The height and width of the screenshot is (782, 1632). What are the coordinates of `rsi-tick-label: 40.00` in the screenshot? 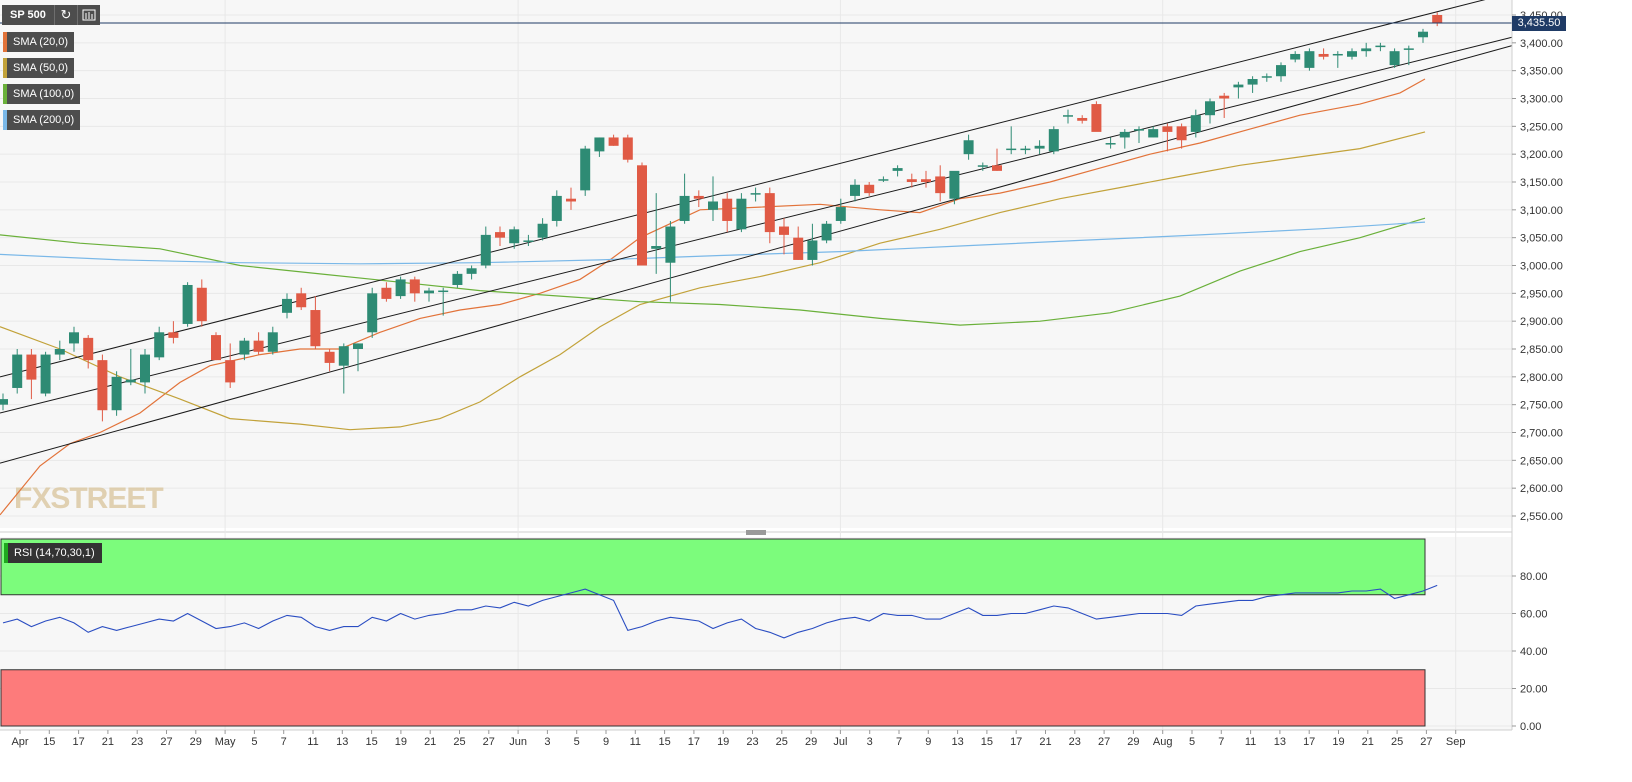 It's located at (1534, 652).